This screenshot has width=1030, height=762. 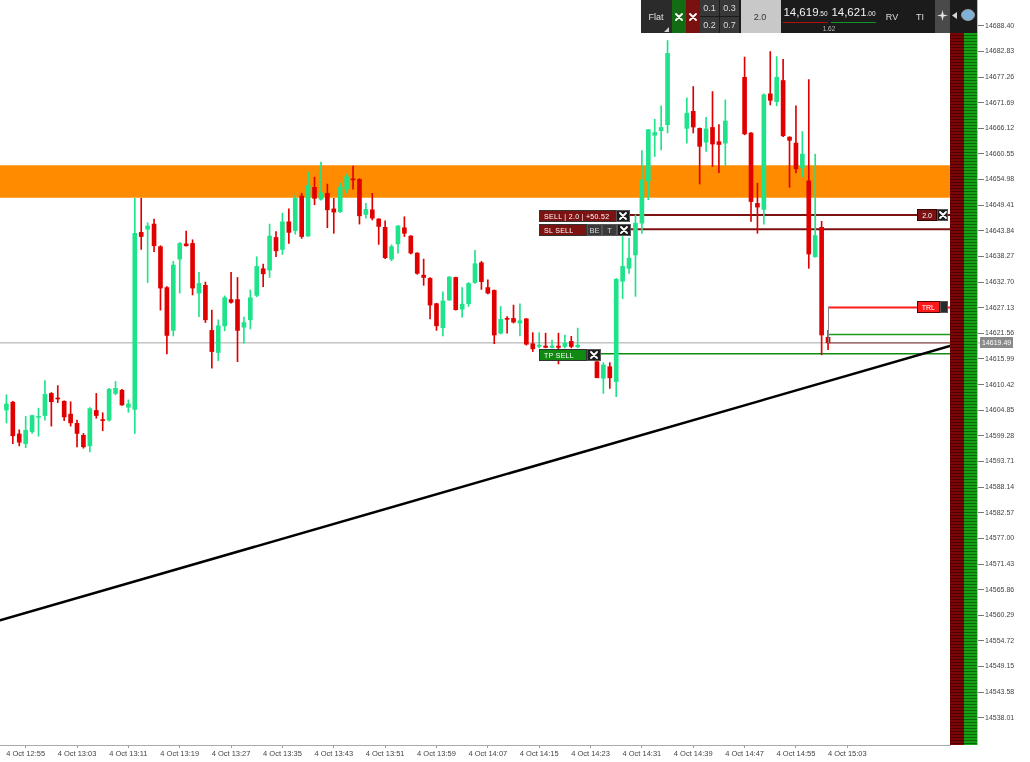 What do you see at coordinates (729, 8) in the screenshot?
I see `annotation: 0.3` at bounding box center [729, 8].